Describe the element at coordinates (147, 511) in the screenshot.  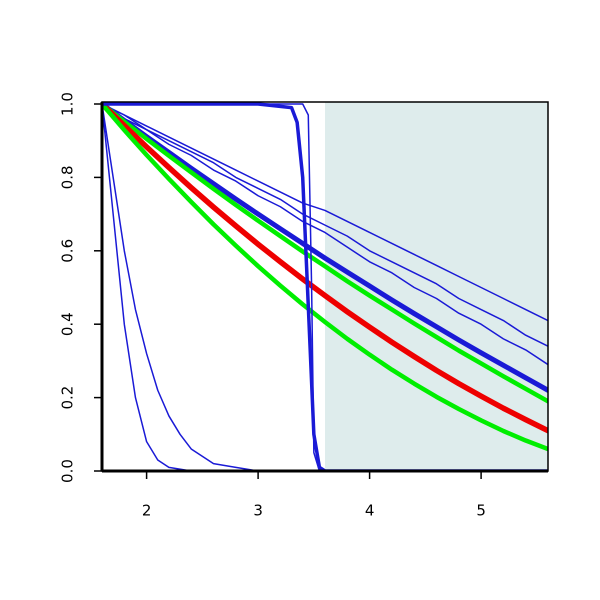
I see `x-tick-label: 2` at that location.